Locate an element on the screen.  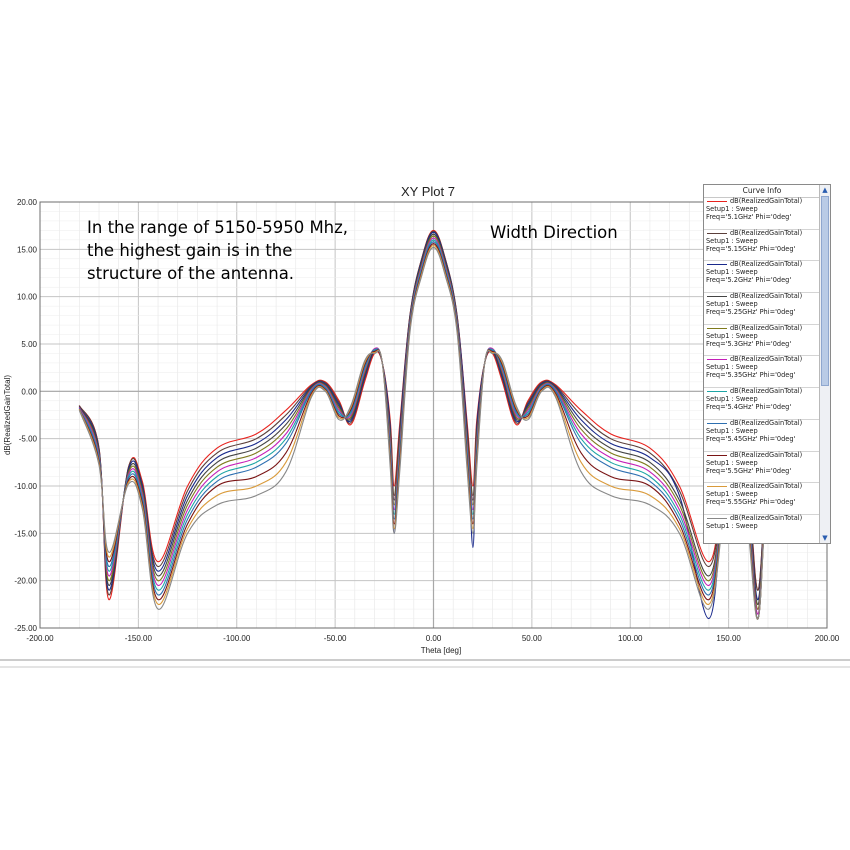
legend-entry-line: Freq='5.15GHz' Phi='0deg' is located at coordinates (751, 248).